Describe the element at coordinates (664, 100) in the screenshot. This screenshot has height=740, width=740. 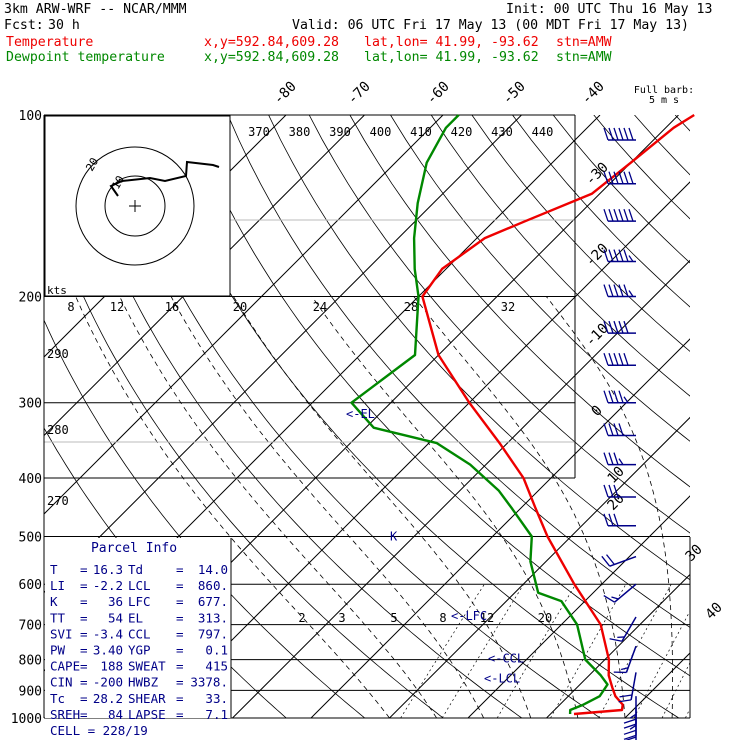
I see `full-barb-units: 5 m s` at that location.